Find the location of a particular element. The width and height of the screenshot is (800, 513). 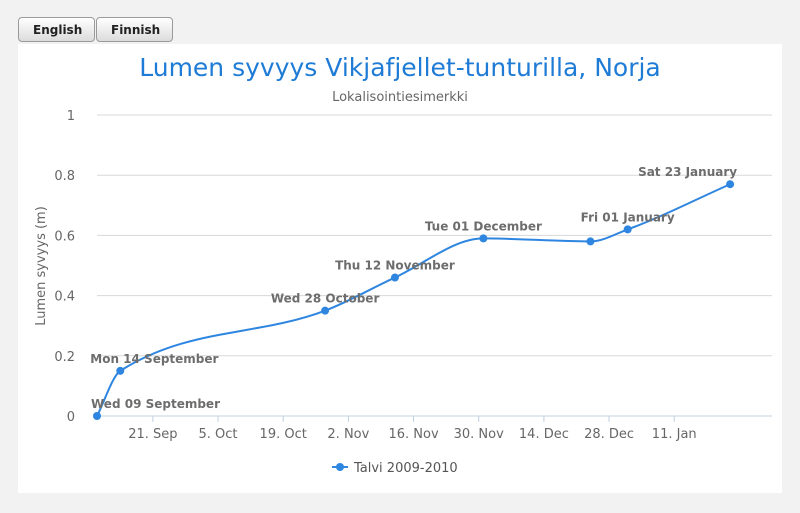

x-tick-label: 14. Dec is located at coordinates (544, 434).